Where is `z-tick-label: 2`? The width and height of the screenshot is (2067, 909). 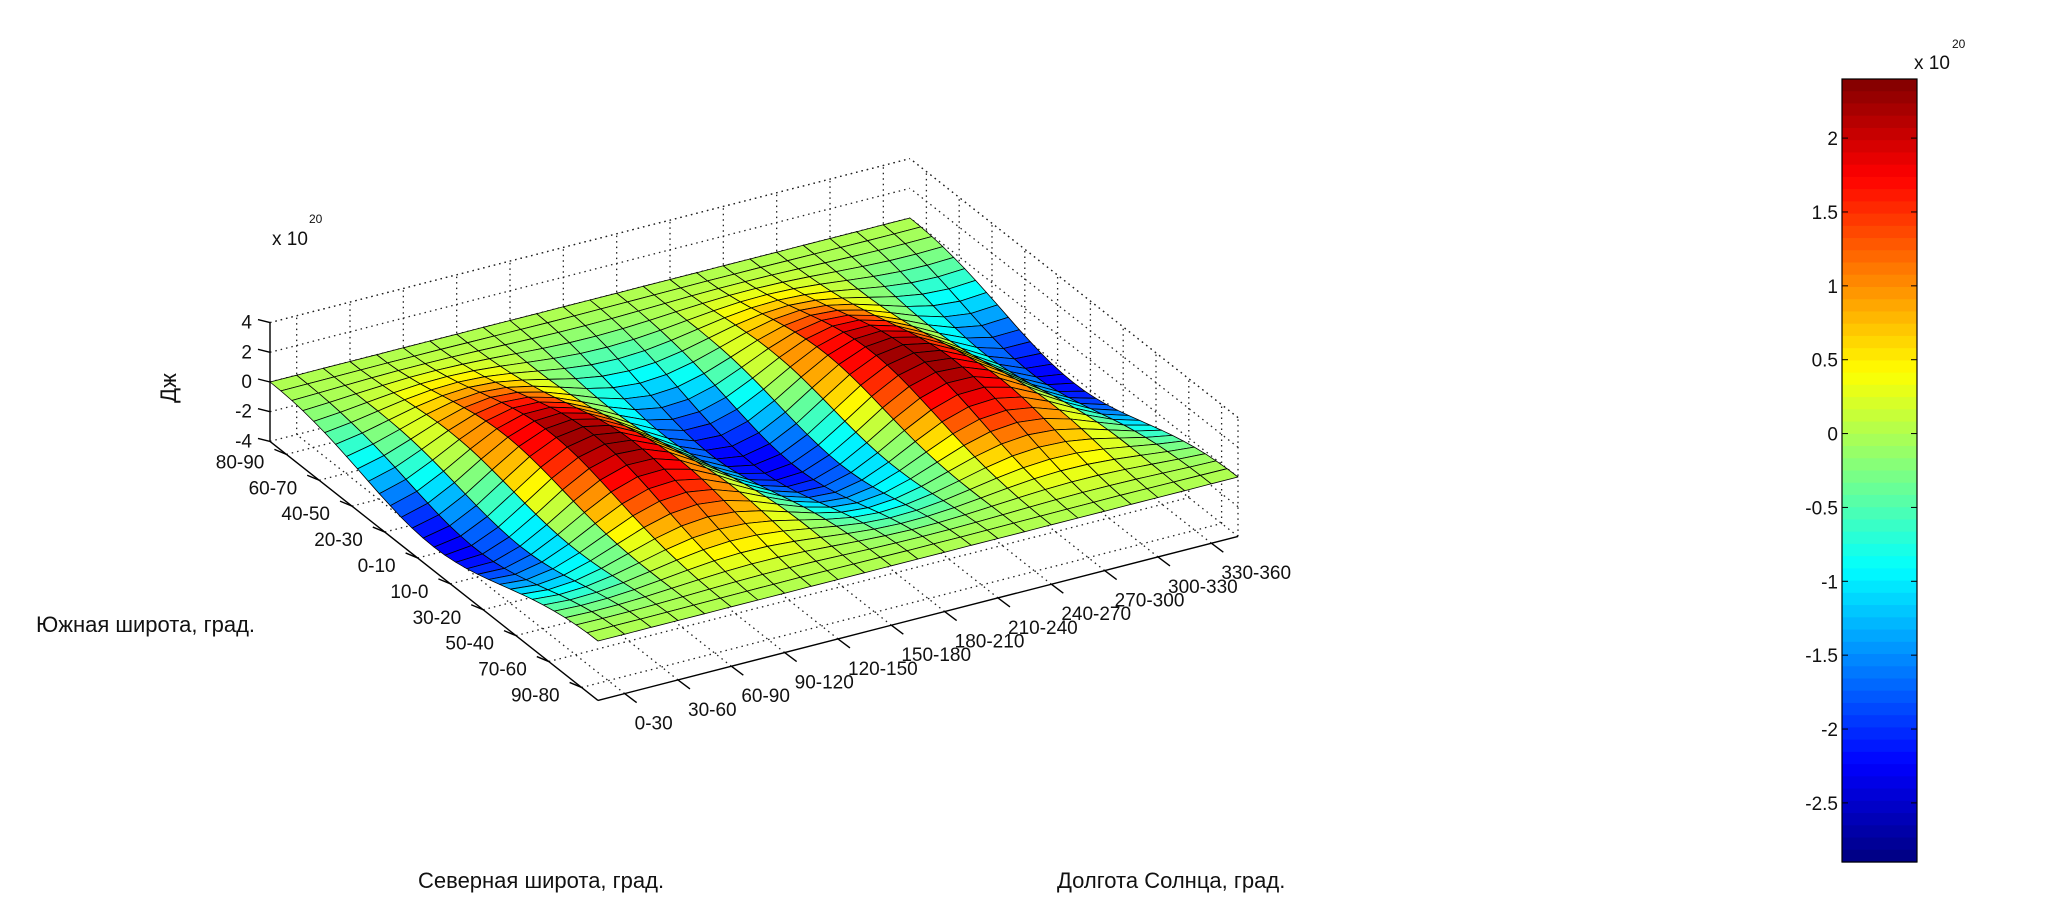
z-tick-label: 2 is located at coordinates (246, 352).